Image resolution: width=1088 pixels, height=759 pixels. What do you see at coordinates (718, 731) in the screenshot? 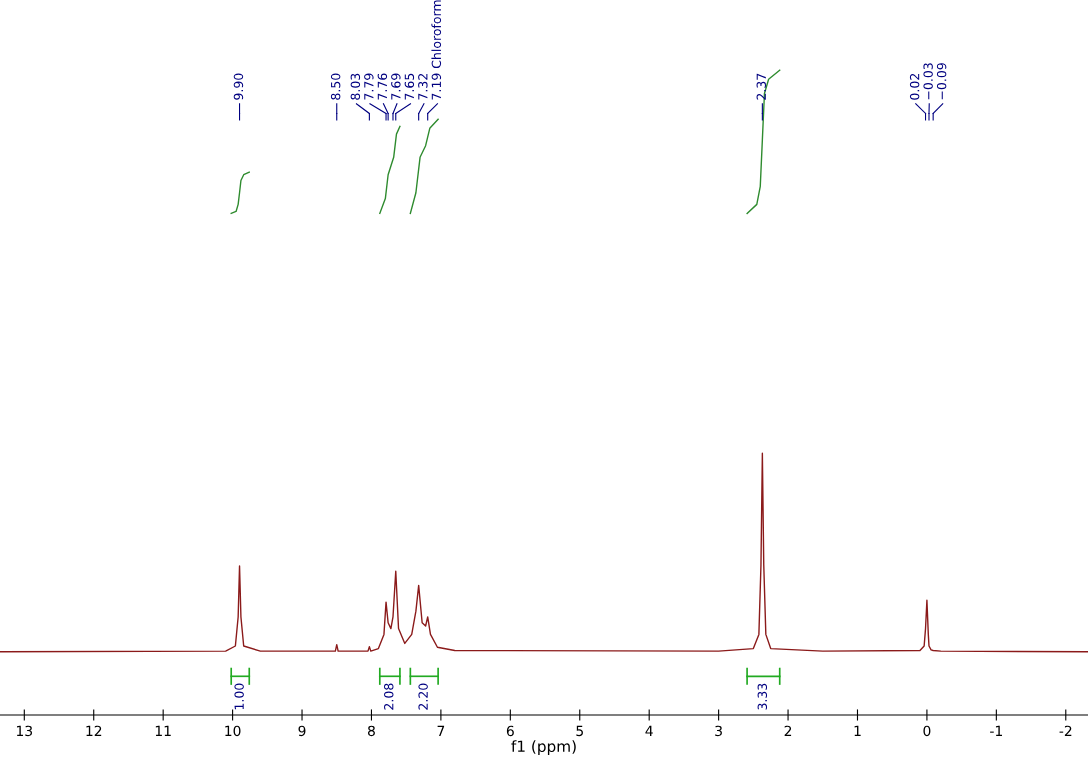
I see `x-tick-label: 3` at bounding box center [718, 731].